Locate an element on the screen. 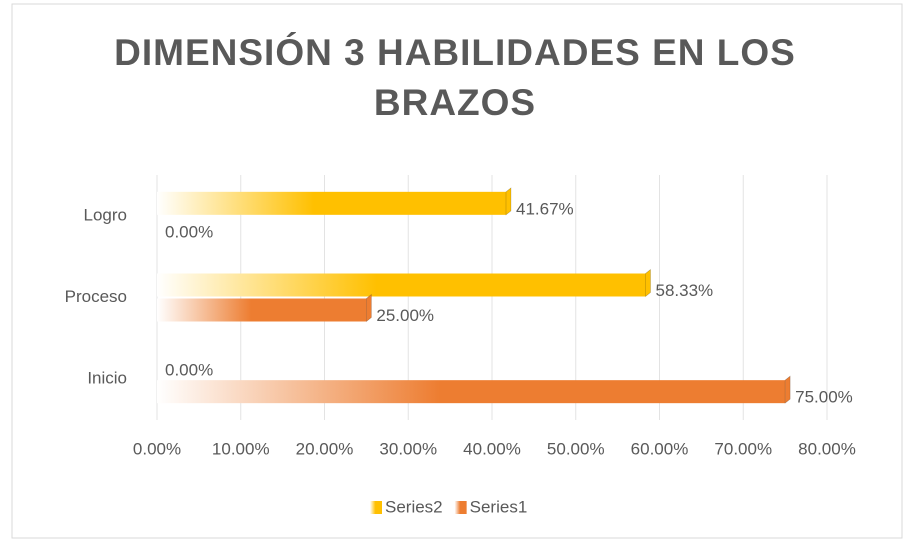 Image resolution: width=910 pixels, height=542 pixels. x-tick-label: 20.00% is located at coordinates (325, 448).